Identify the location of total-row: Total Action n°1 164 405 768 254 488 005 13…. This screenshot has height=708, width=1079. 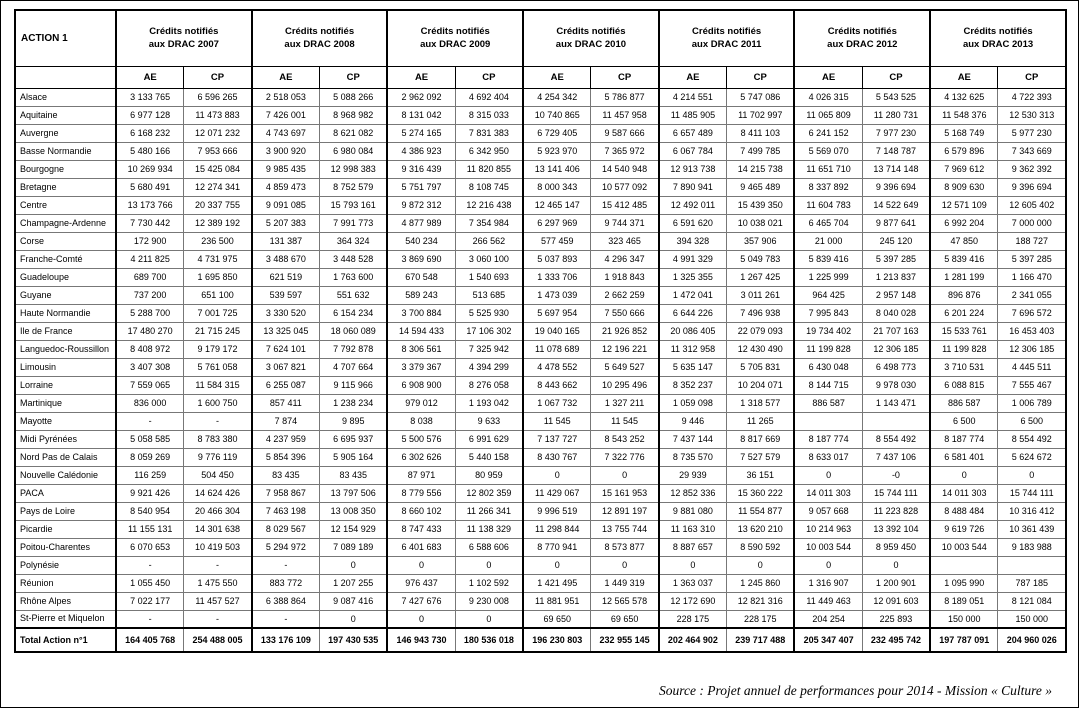
(540, 640).